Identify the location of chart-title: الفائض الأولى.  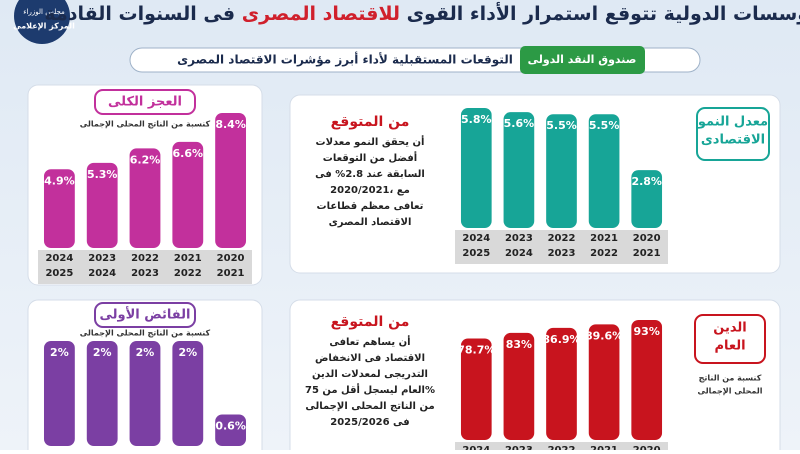
(145, 314).